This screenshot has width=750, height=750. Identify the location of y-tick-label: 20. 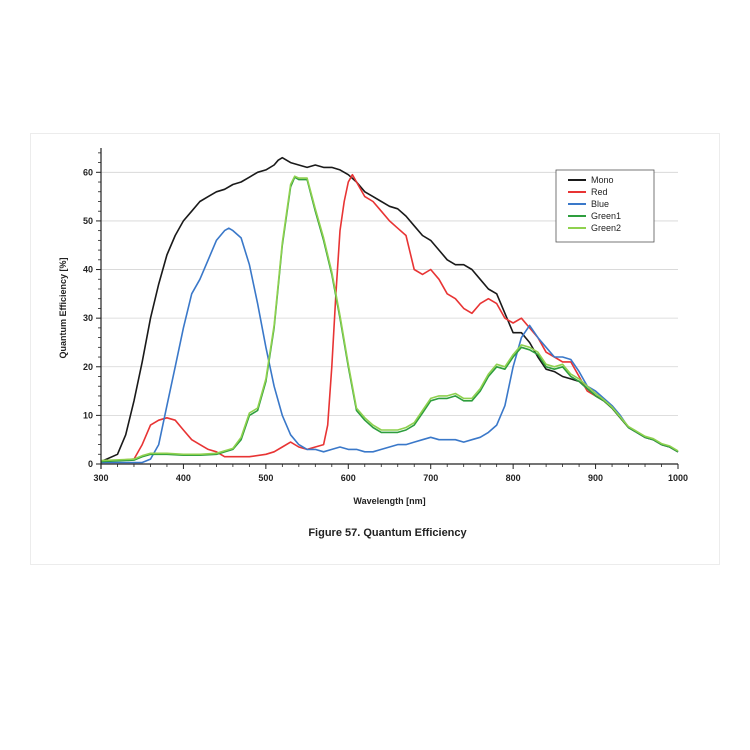
(88, 367).